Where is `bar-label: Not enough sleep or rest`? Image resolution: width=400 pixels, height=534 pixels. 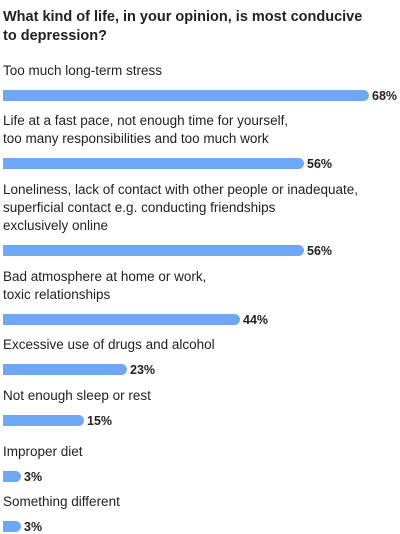
bar-label: Not enough sleep or rest is located at coordinates (77, 395).